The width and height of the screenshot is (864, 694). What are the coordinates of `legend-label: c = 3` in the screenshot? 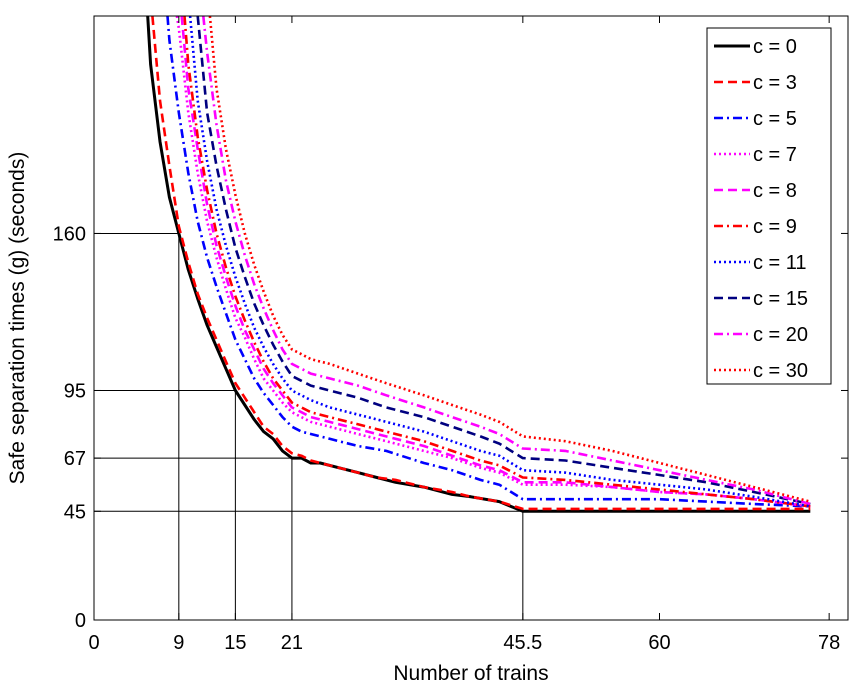 It's located at (775, 83).